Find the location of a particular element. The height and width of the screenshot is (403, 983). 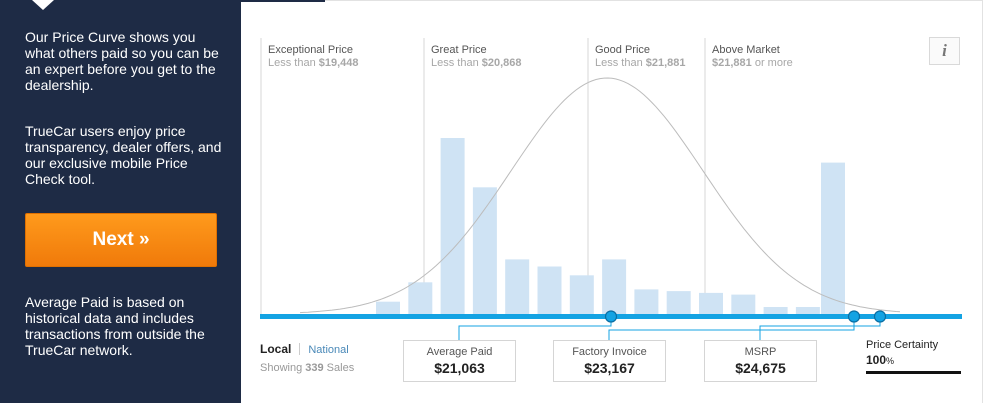

pointer-notch is located at coordinates (43, 5).